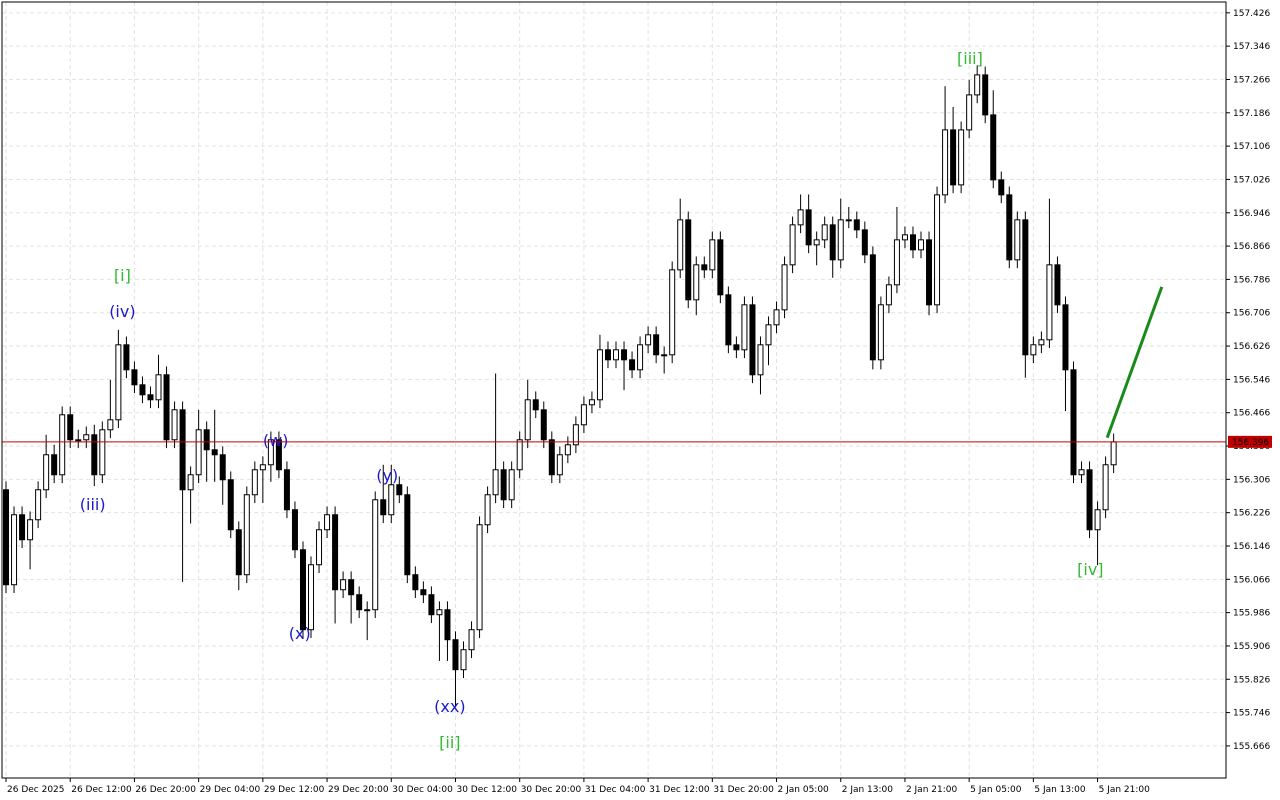 The image size is (1280, 800). What do you see at coordinates (36, 790) in the screenshot?
I see `x-tick-label: 26 Dec 2025` at bounding box center [36, 790].